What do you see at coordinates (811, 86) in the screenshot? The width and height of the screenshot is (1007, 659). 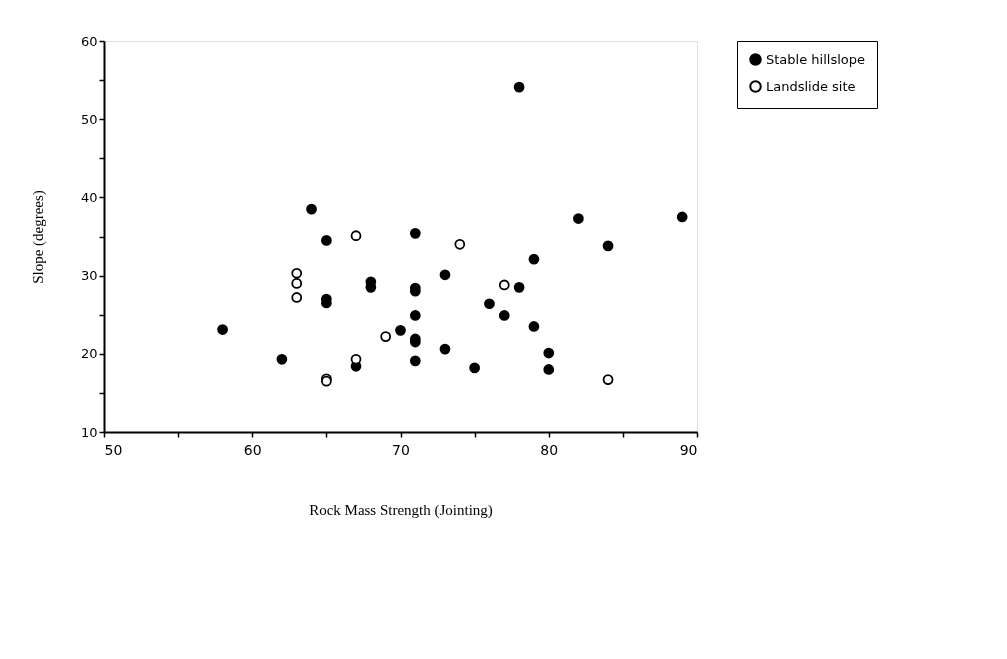 I see `legend-label: Landslide site` at bounding box center [811, 86].